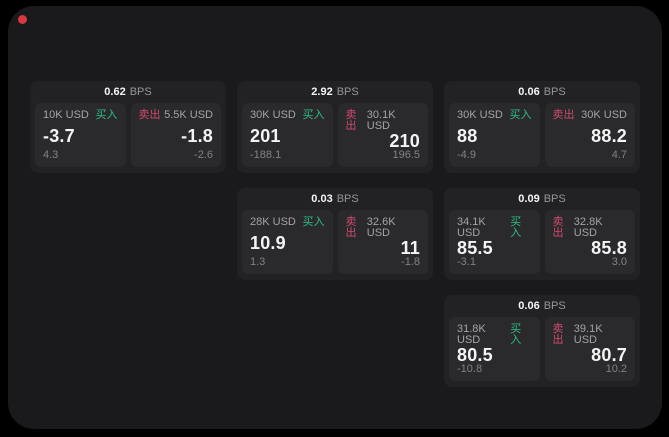 The image size is (669, 437). Describe the element at coordinates (273, 222) in the screenshot. I see `buy-amount: 28K USD` at that location.